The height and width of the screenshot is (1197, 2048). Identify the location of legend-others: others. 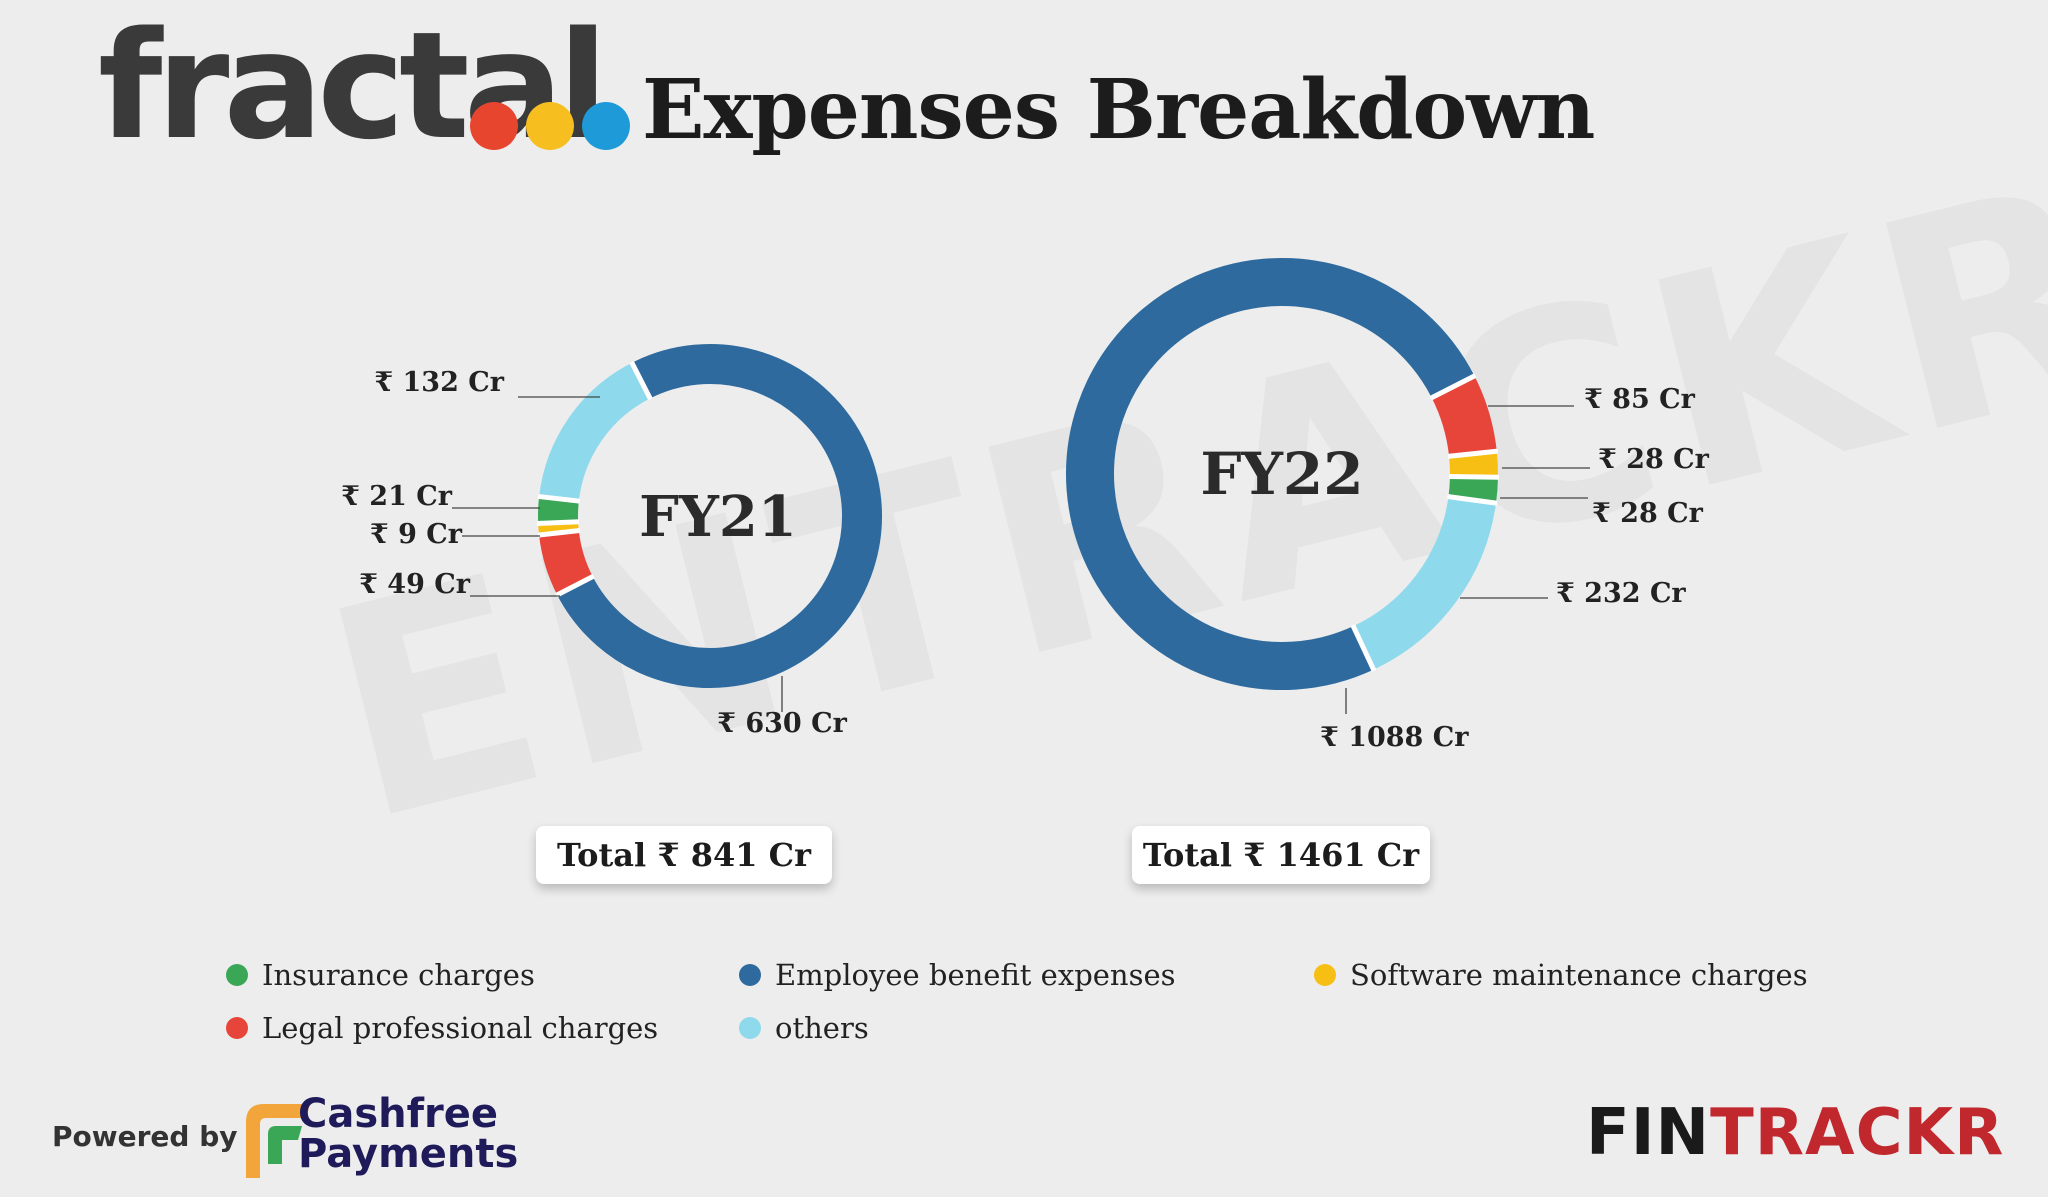
(804, 1028).